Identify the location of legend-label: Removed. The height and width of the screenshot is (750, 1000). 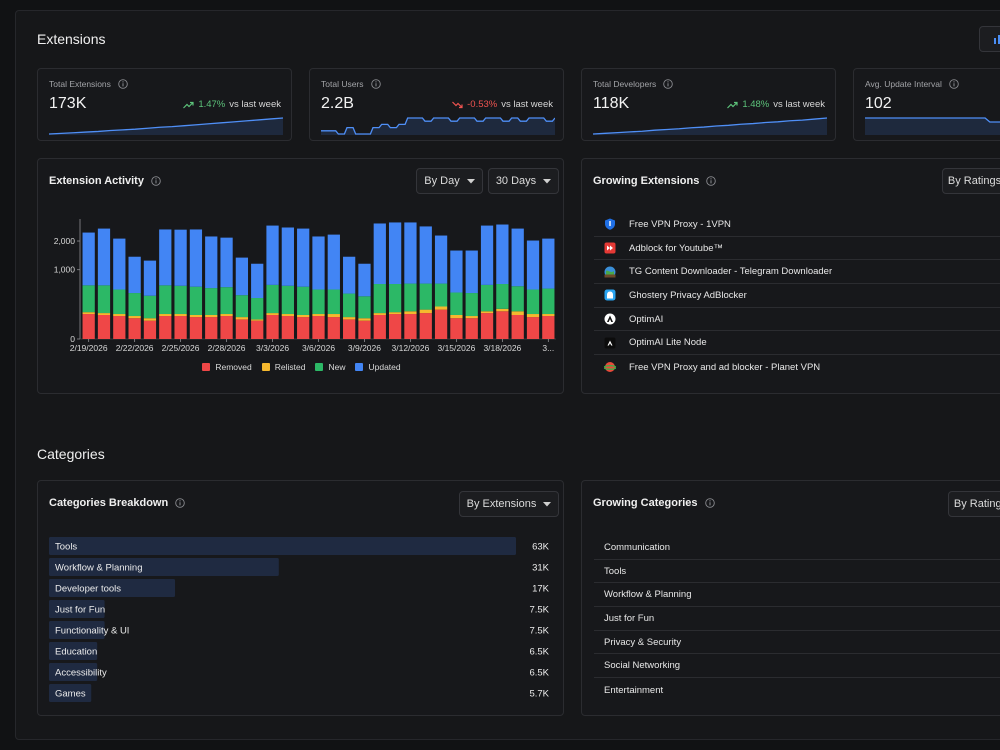
(233, 367).